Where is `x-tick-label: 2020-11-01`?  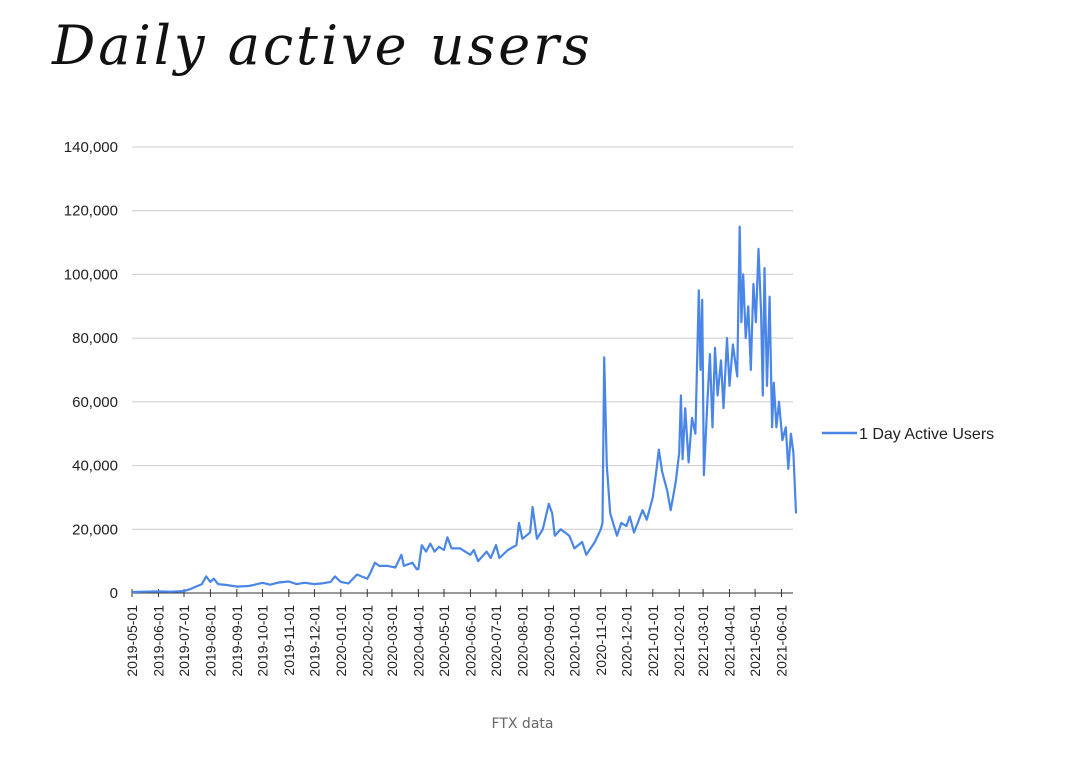
x-tick-label: 2020-11-01 is located at coordinates (601, 640).